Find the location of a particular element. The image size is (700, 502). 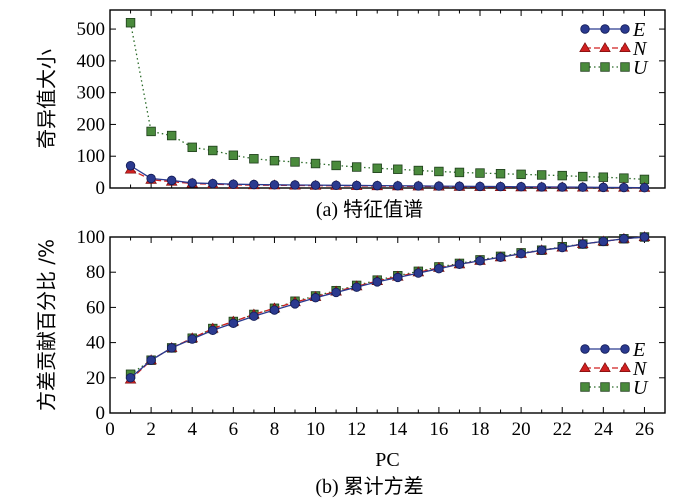

x-tick-label: 8 is located at coordinates (275, 429).